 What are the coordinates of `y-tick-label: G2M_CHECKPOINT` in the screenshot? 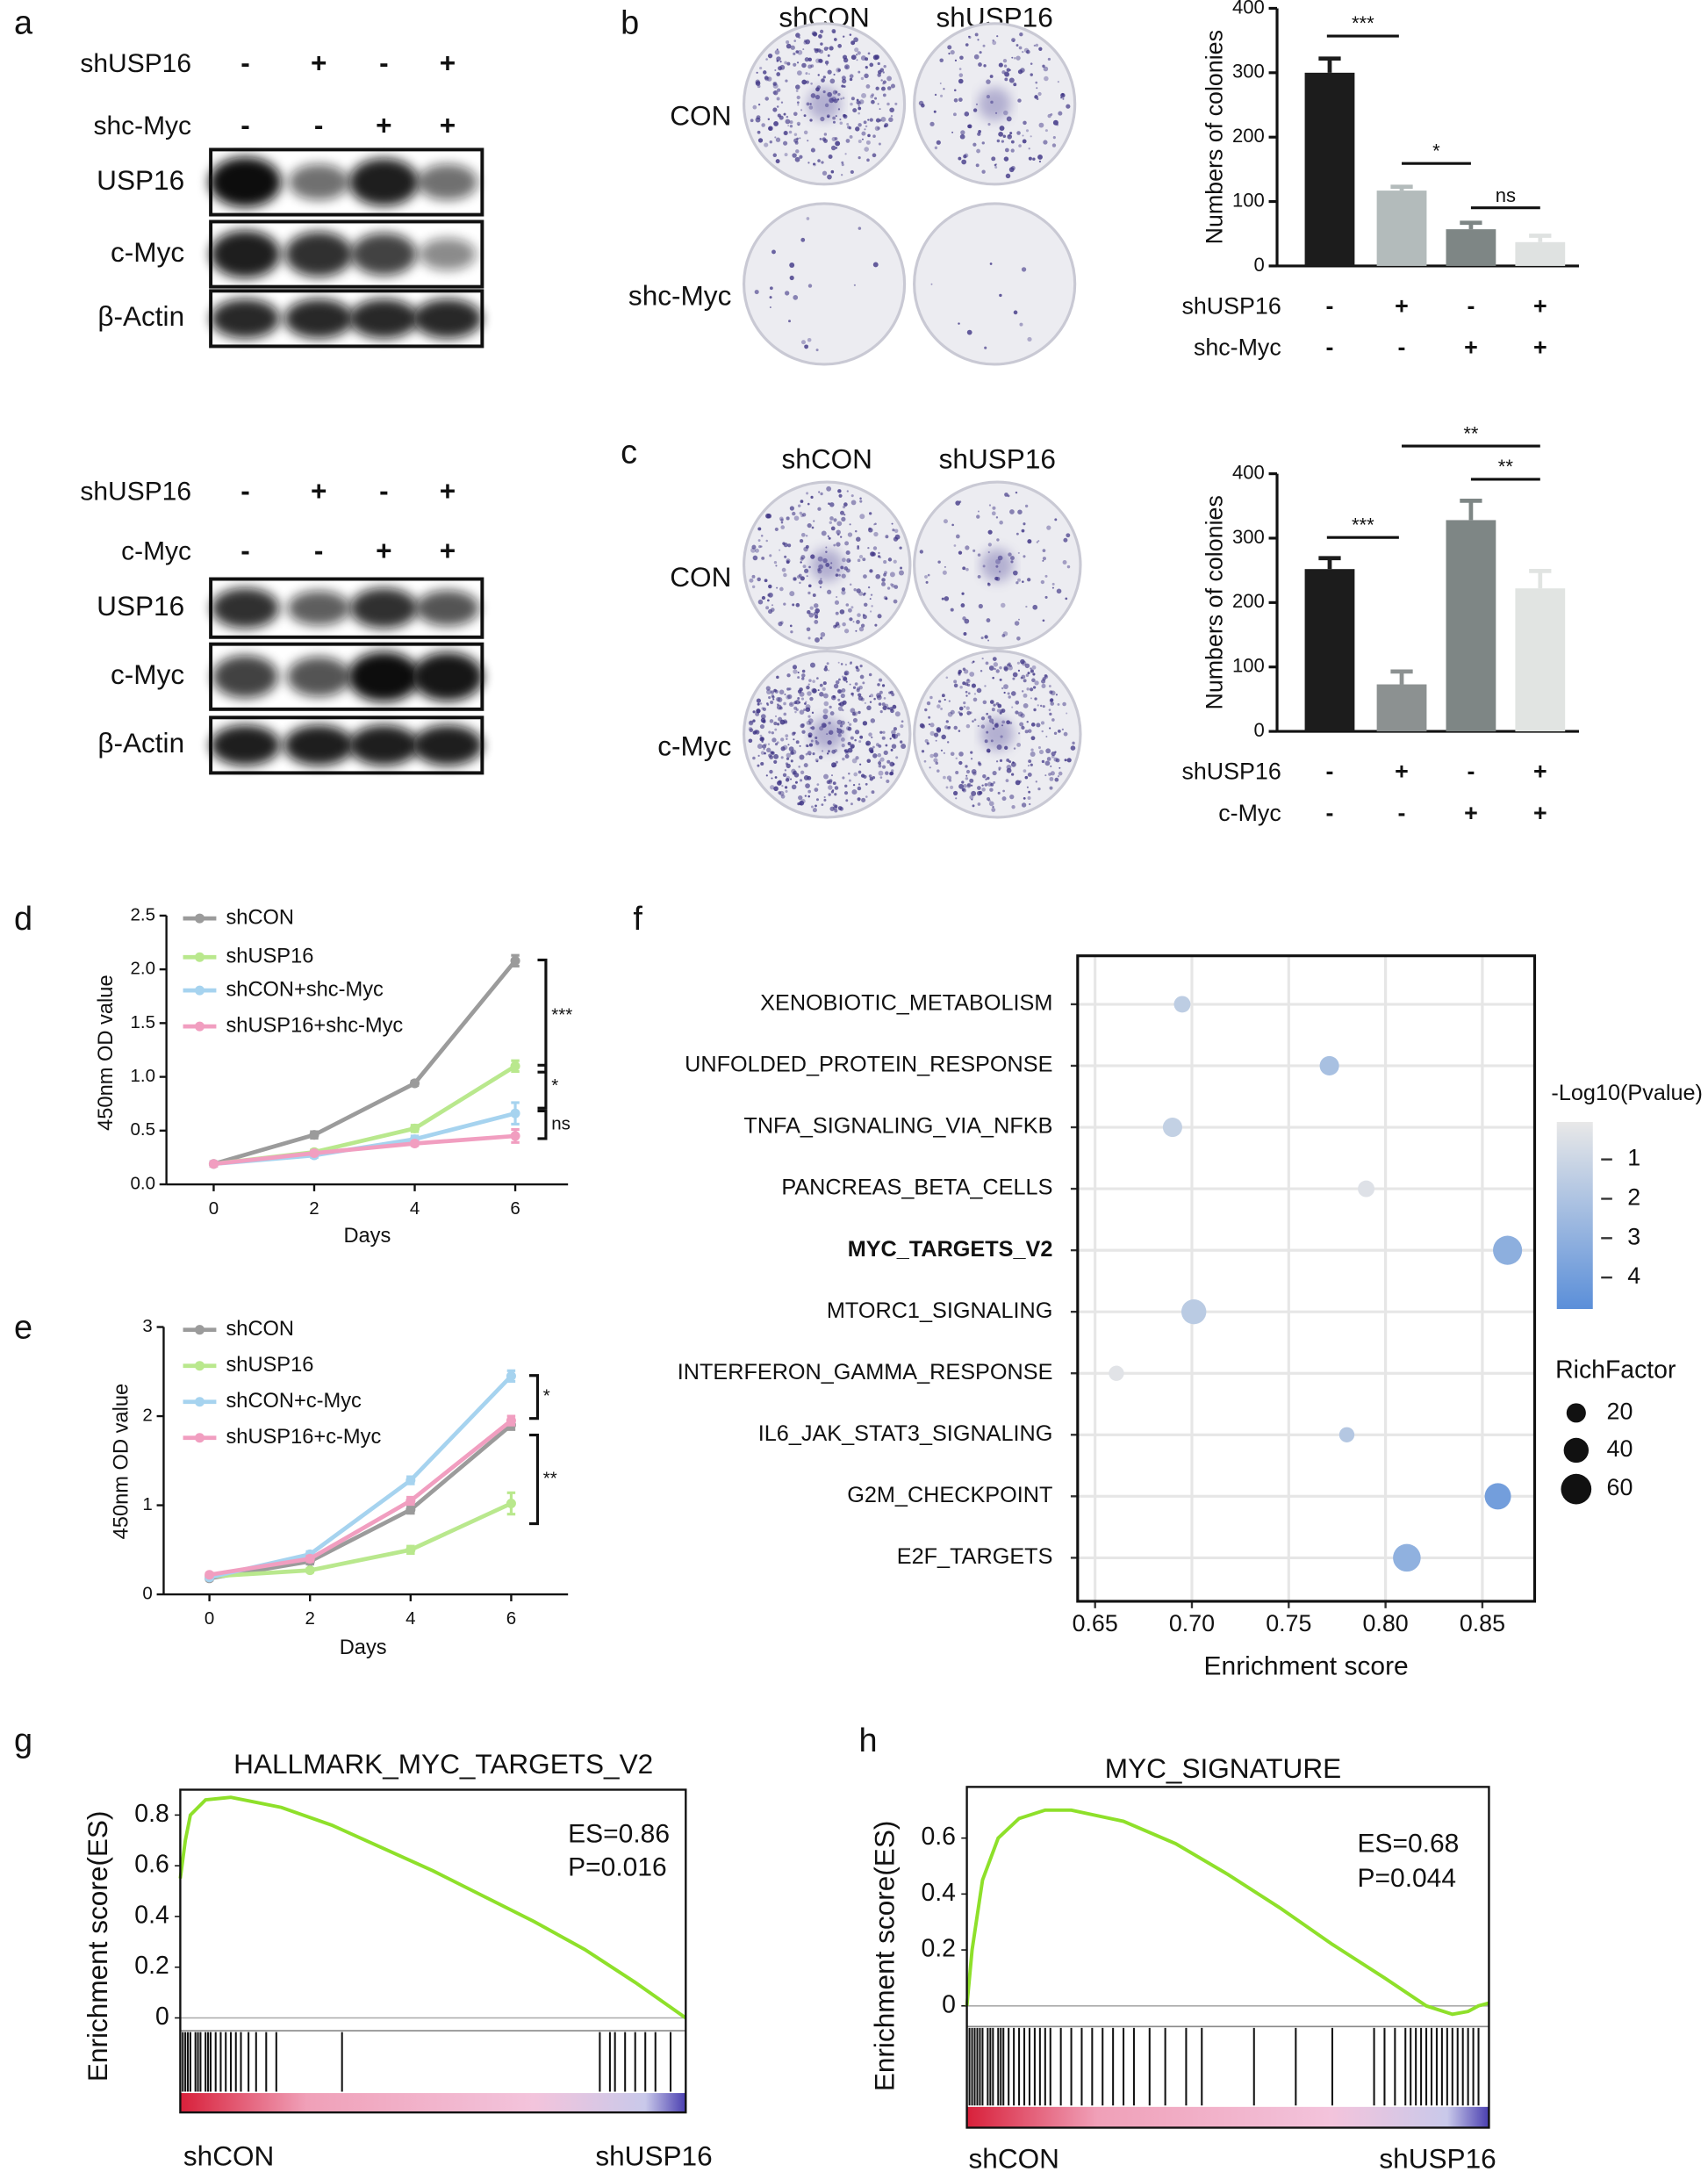 It's located at (949, 1495).